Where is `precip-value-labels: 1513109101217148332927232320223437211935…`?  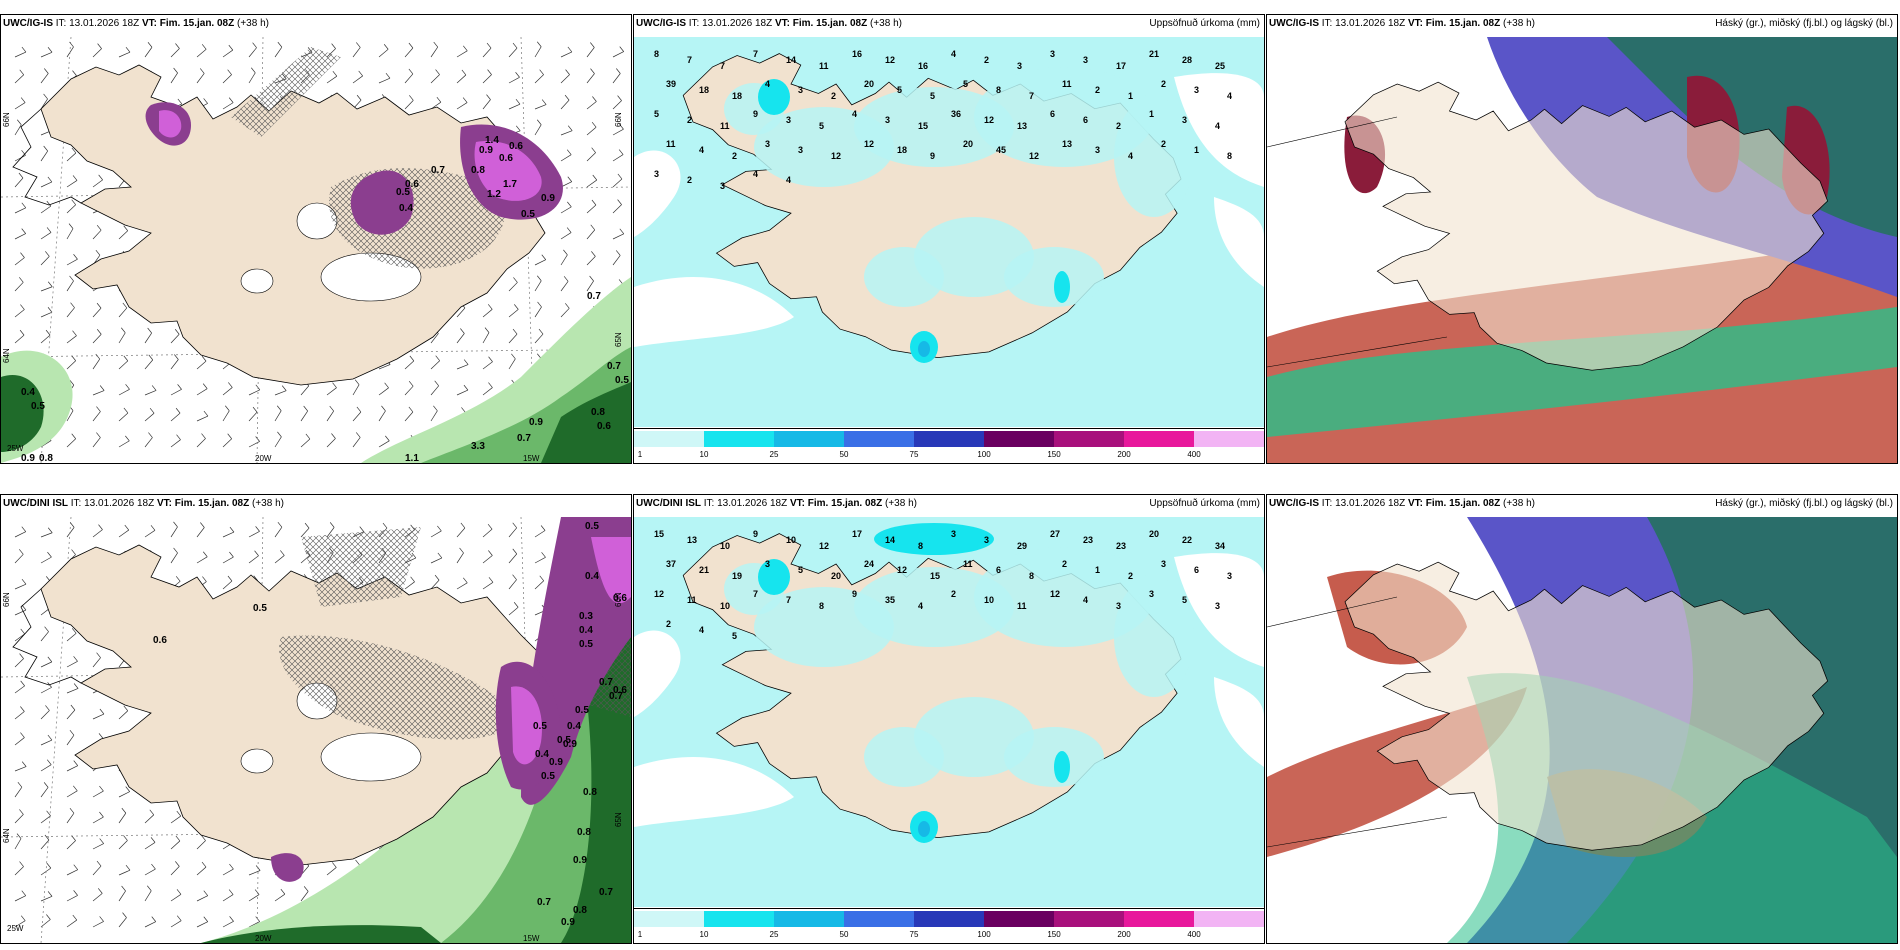
precip-value-labels: 1513109101217148332927232320223437211935… is located at coordinates (943, 585).